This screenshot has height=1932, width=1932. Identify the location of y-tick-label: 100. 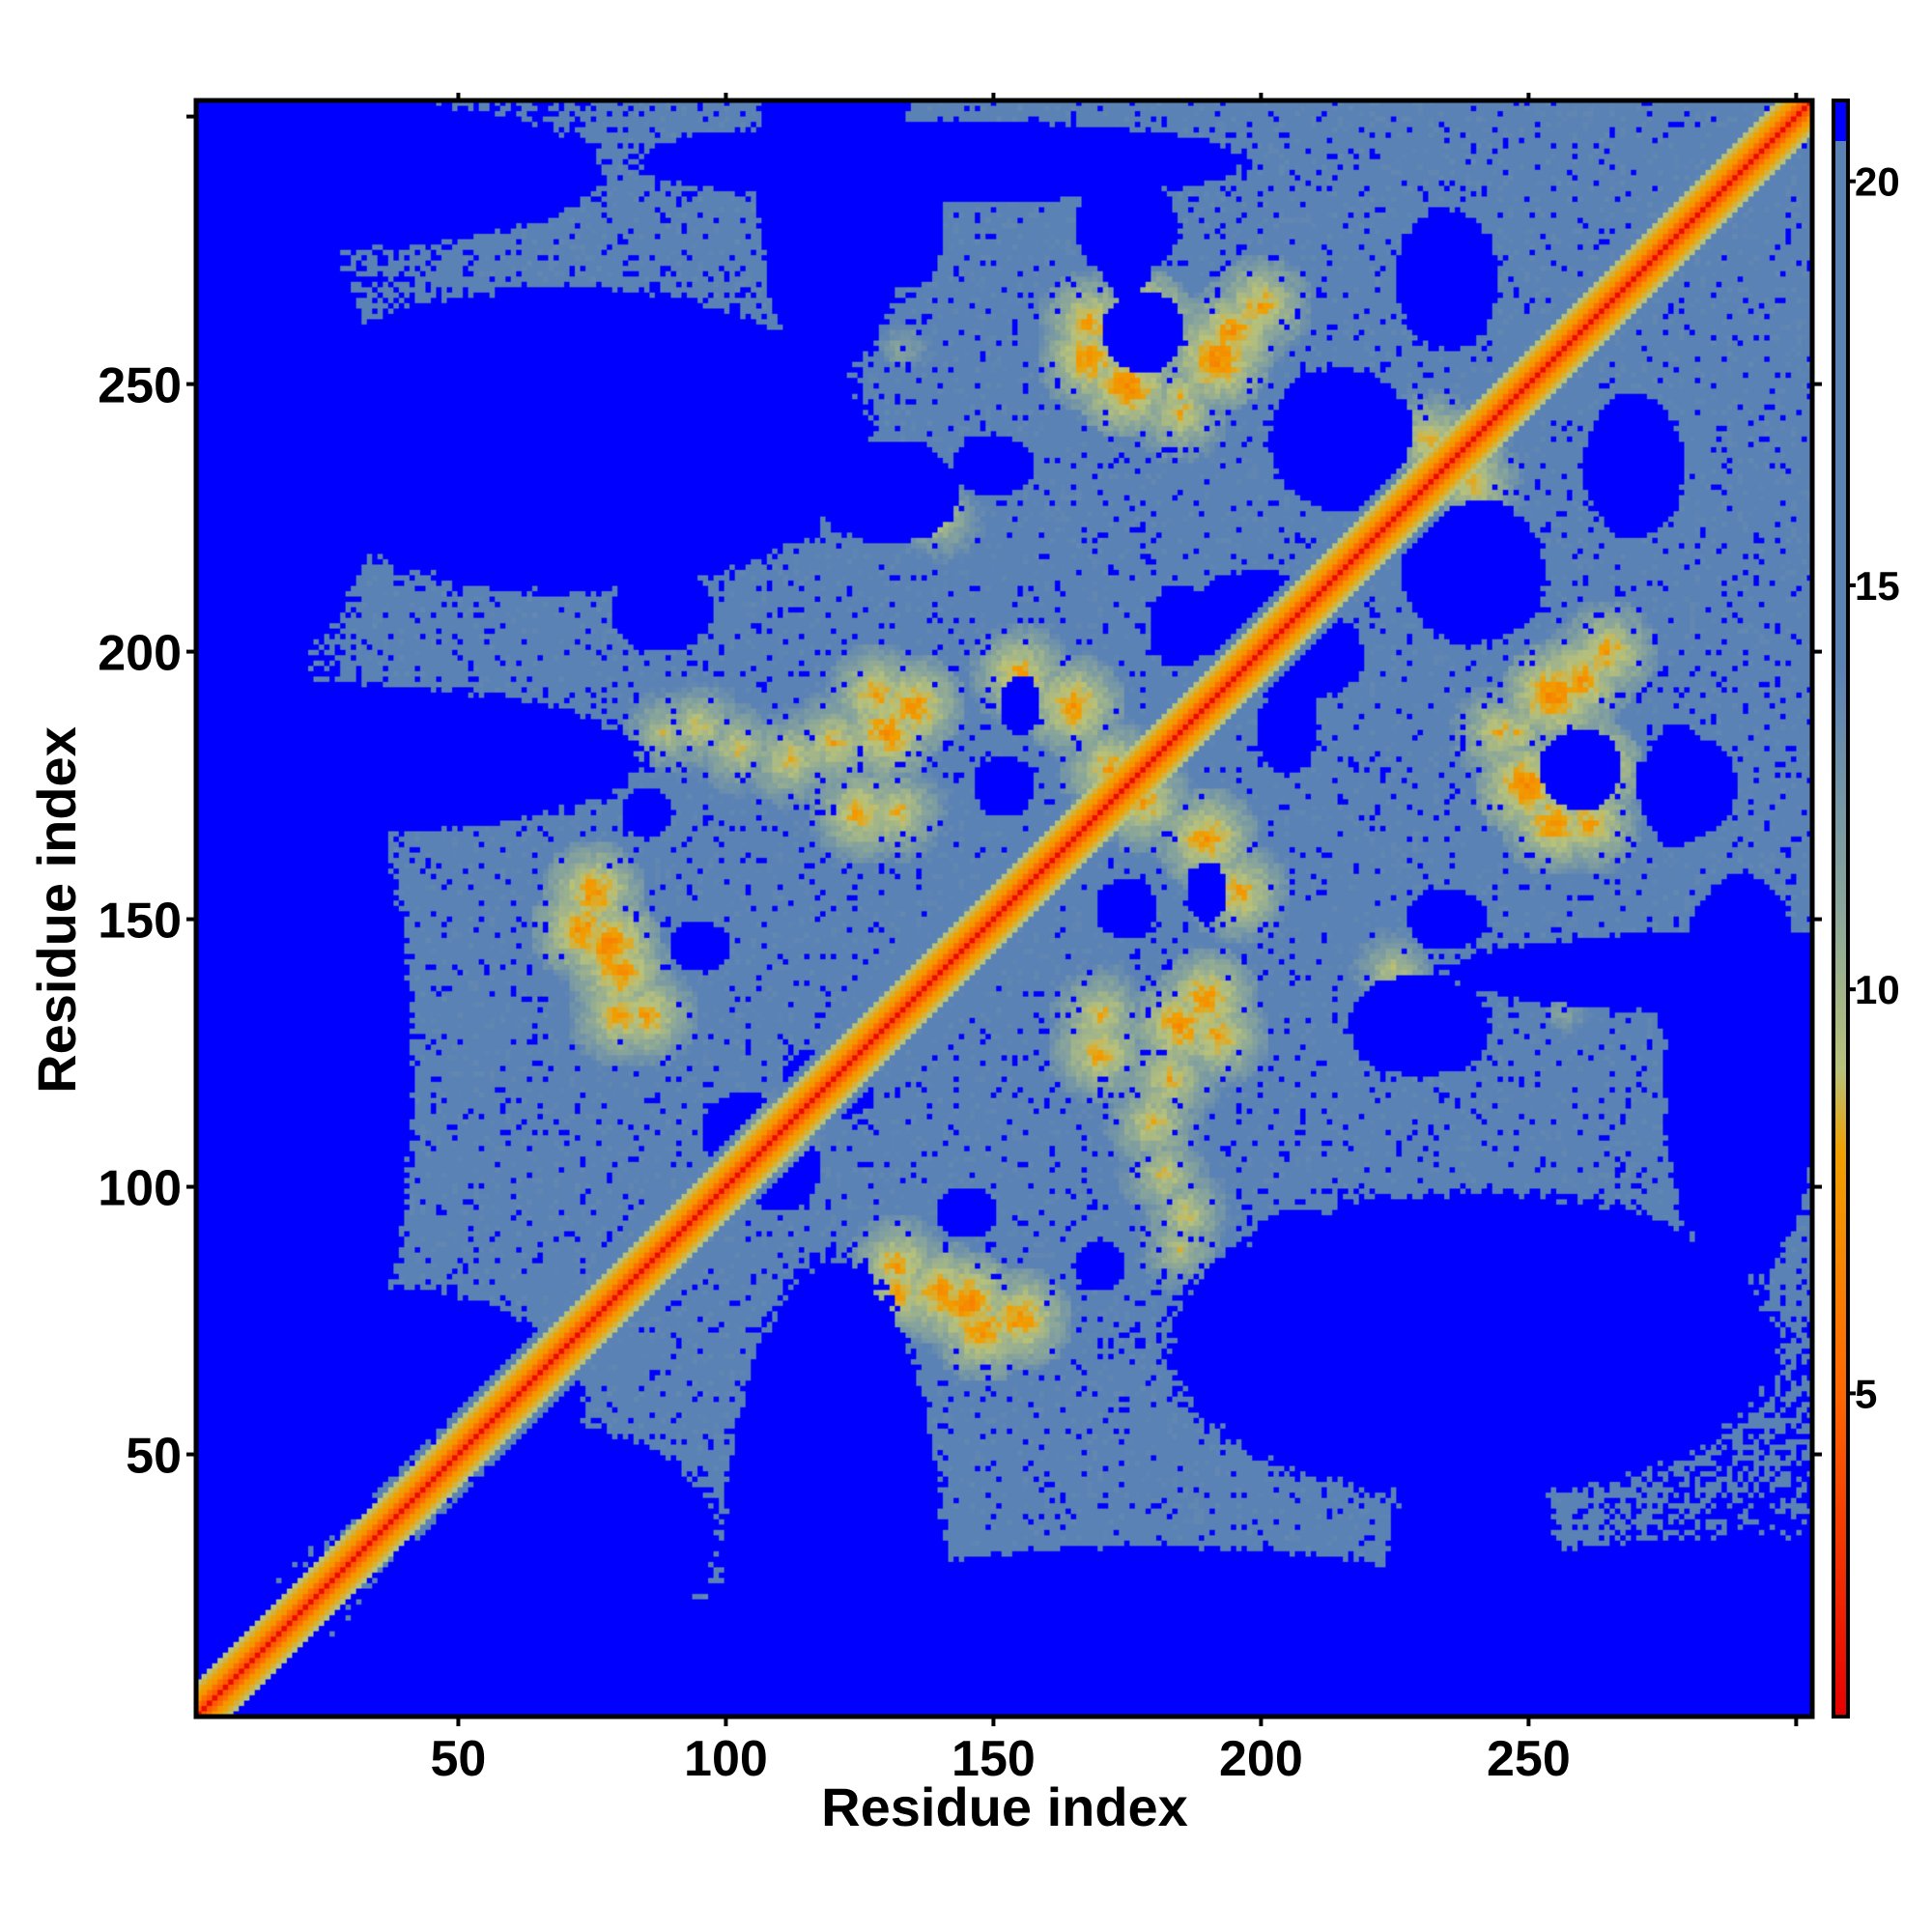
(140, 1189).